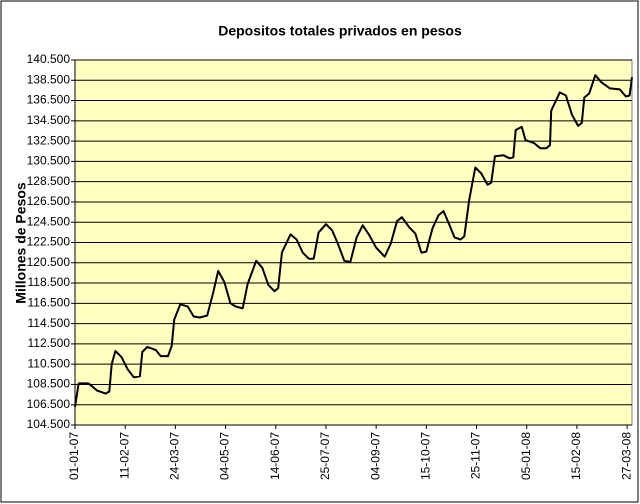  What do you see at coordinates (49, 201) in the screenshot?
I see `y-tick-label: 126.500` at bounding box center [49, 201].